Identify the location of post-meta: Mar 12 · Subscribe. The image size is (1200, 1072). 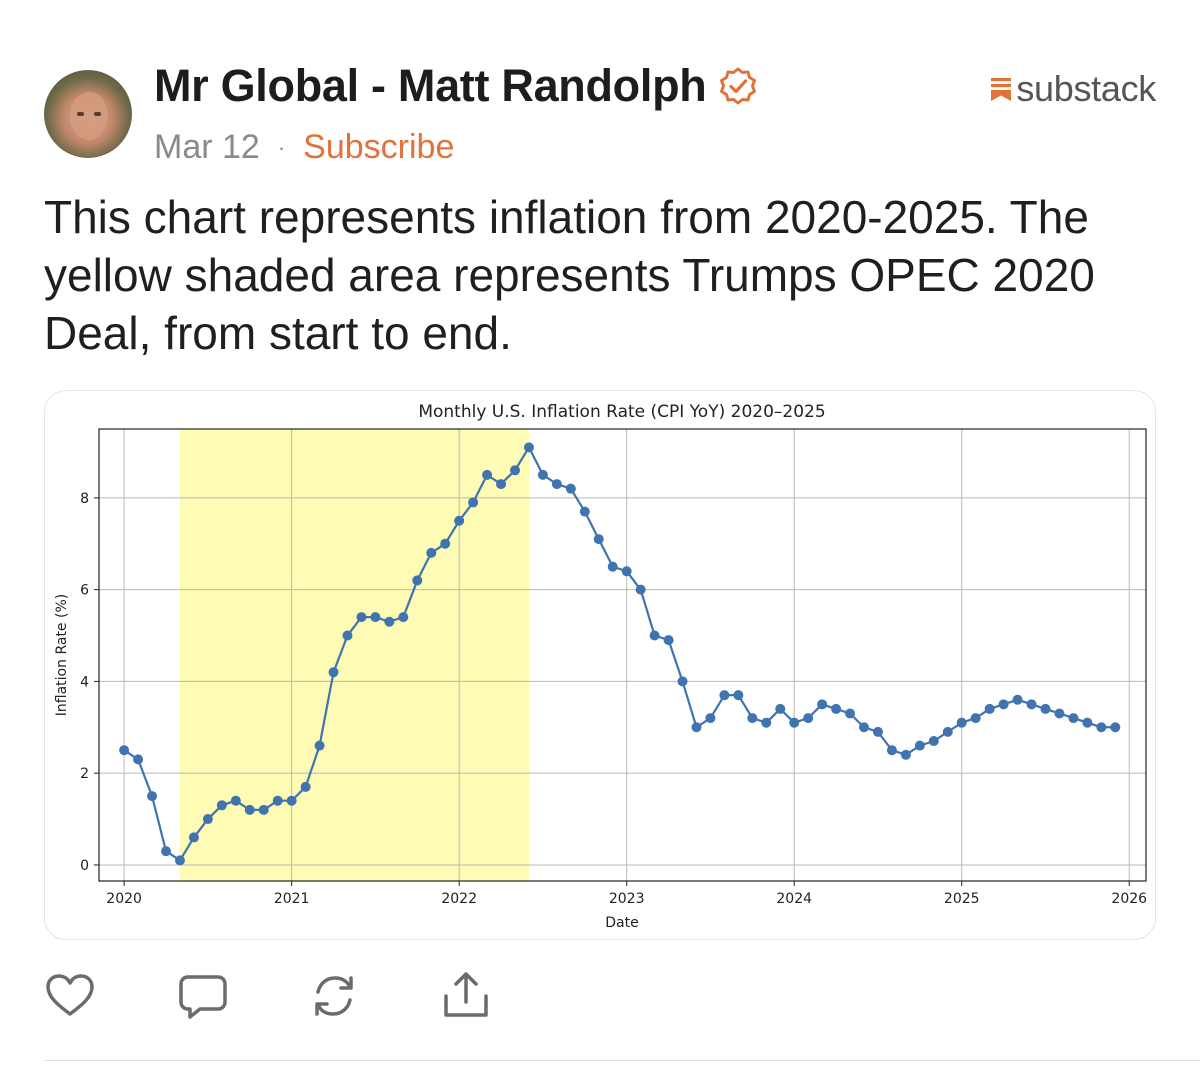
(304, 147).